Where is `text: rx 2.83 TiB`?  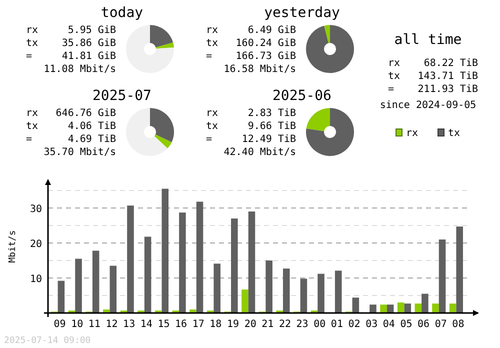
text: rx 2.83 TiB is located at coordinates (251, 113).